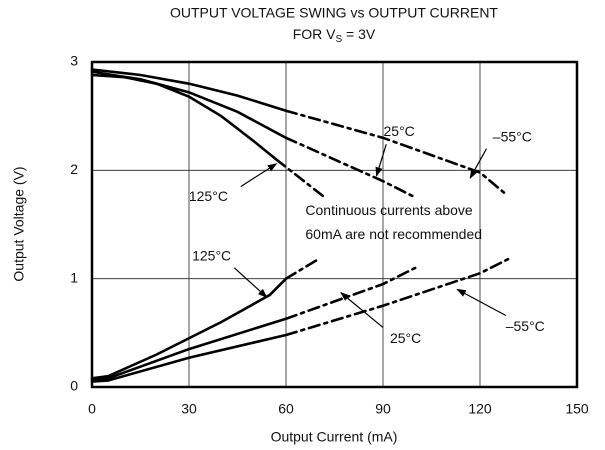 This screenshot has height=450, width=605. What do you see at coordinates (19, 223) in the screenshot?
I see `y-axis-label: Output Voltage (V)` at bounding box center [19, 223].